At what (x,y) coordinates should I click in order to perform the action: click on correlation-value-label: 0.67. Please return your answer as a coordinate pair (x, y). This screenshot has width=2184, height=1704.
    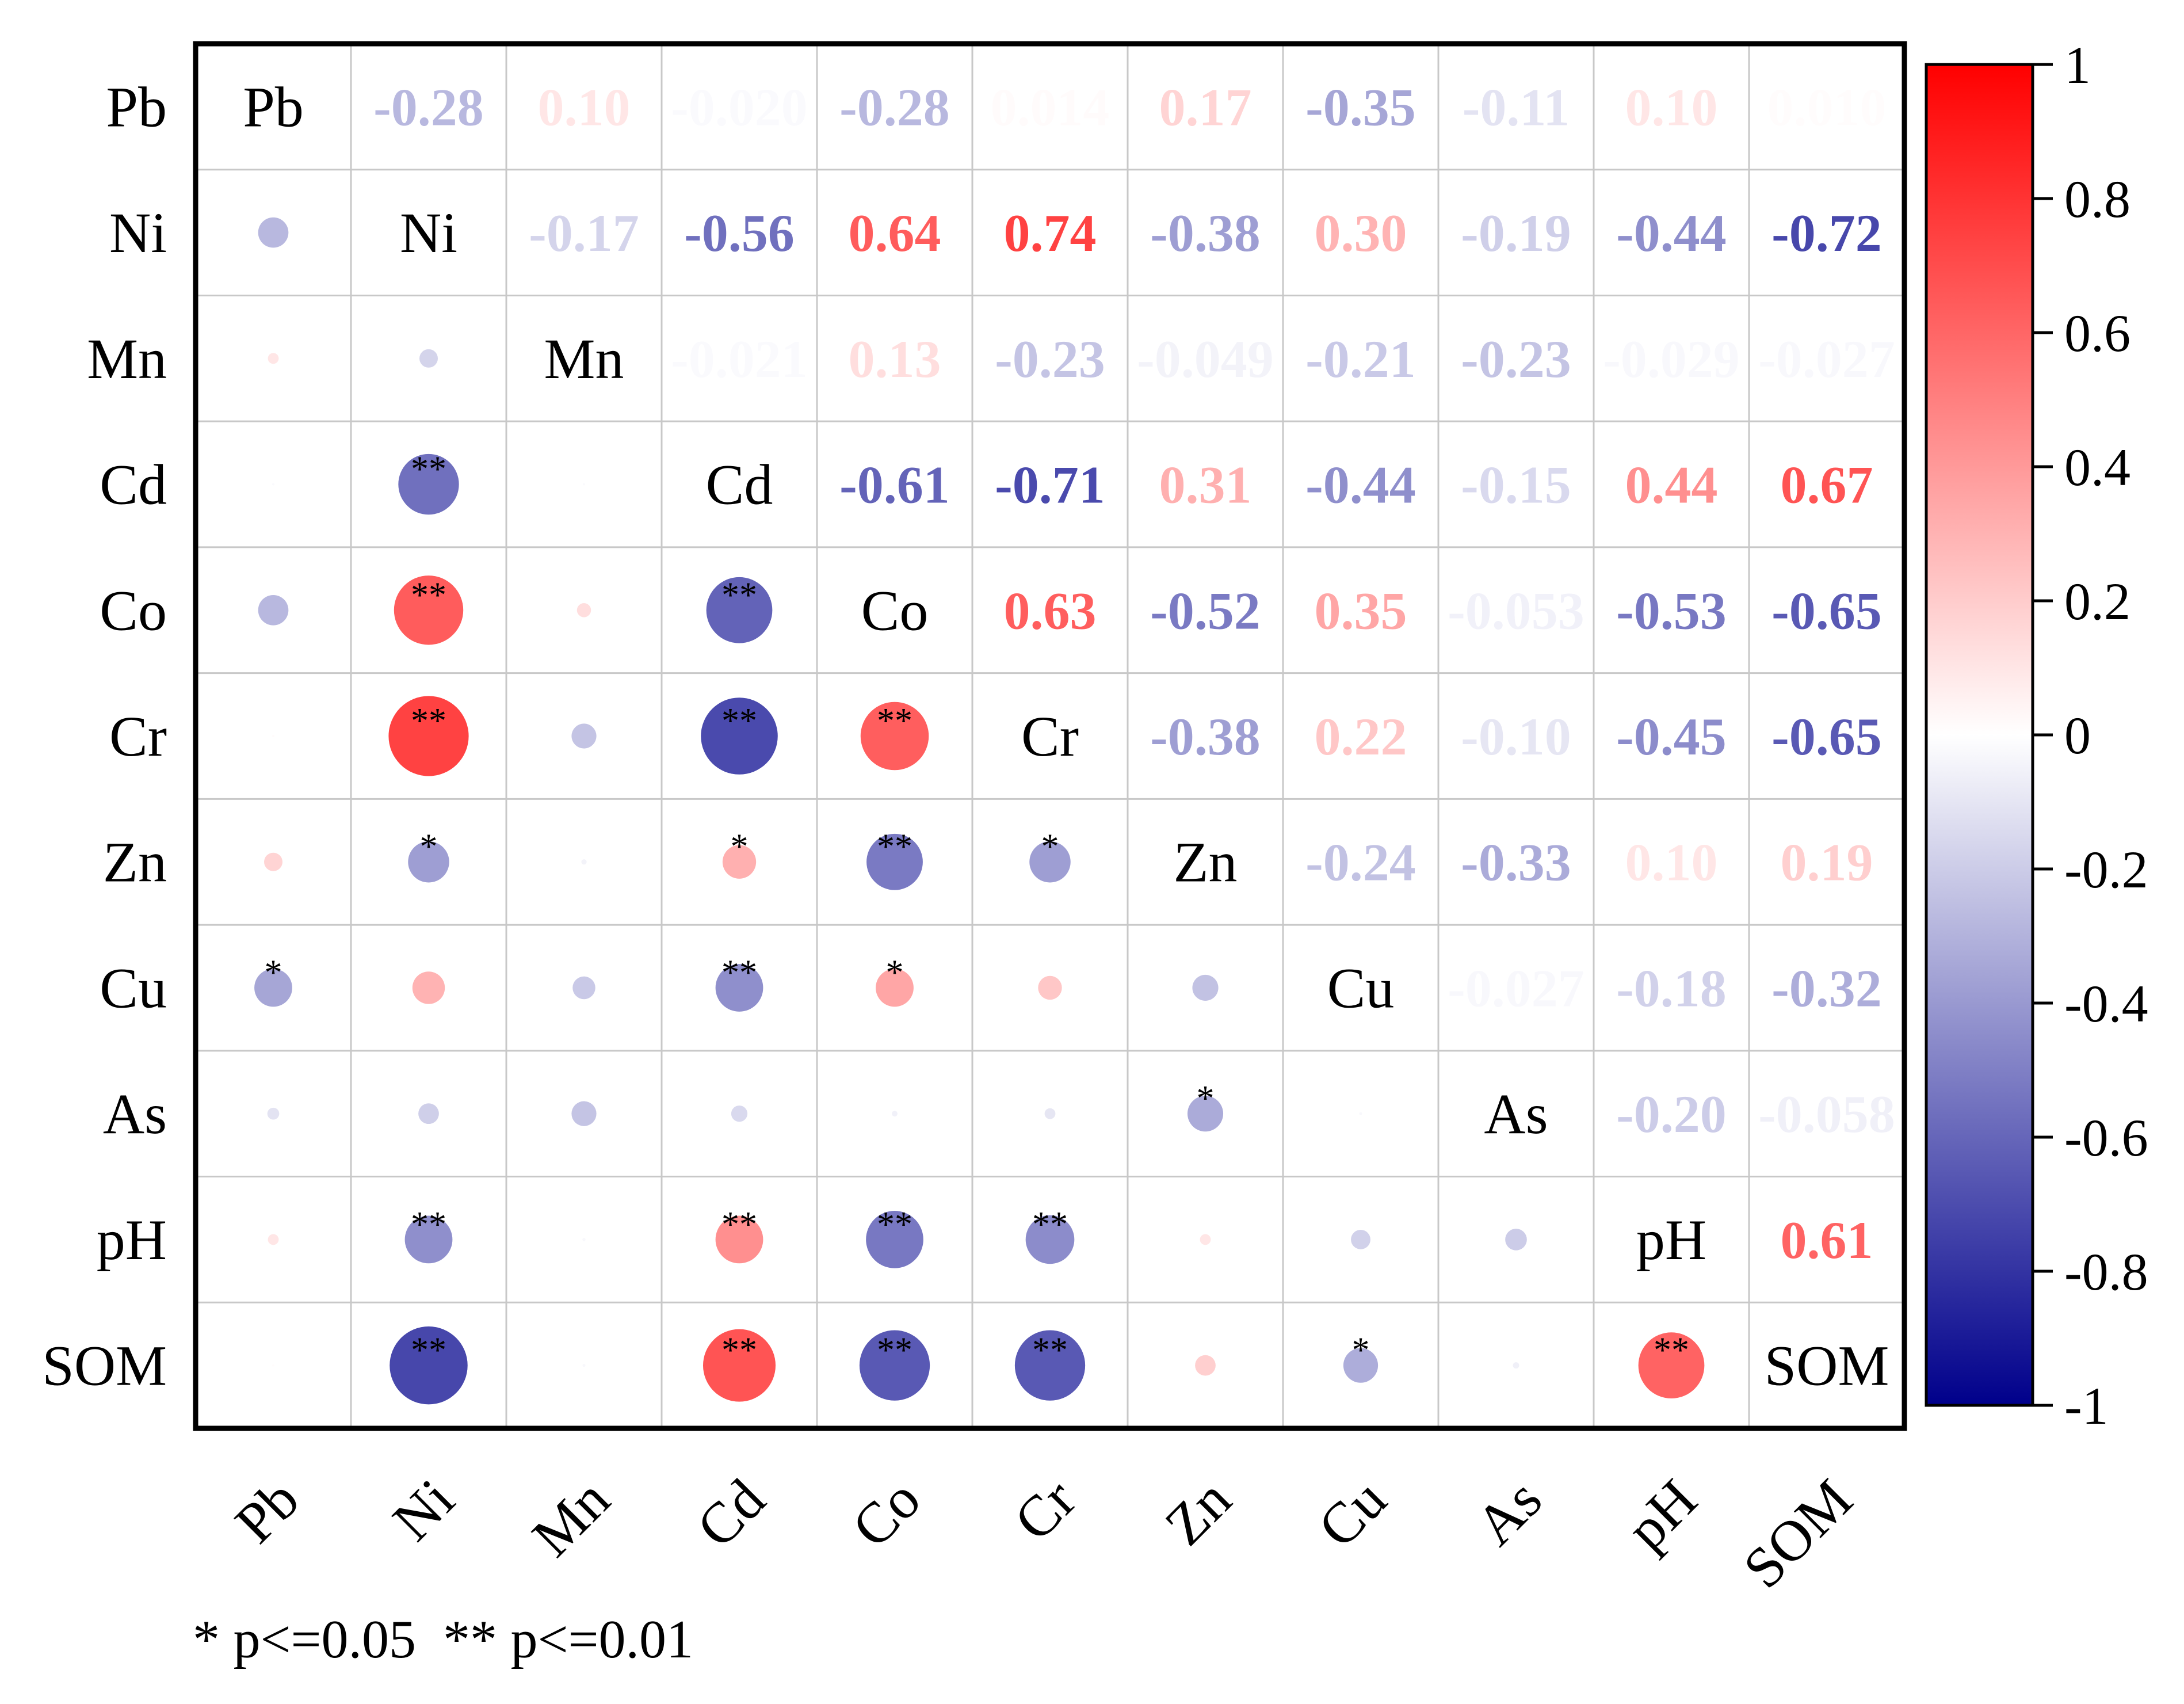
    Looking at the image, I should click on (1827, 485).